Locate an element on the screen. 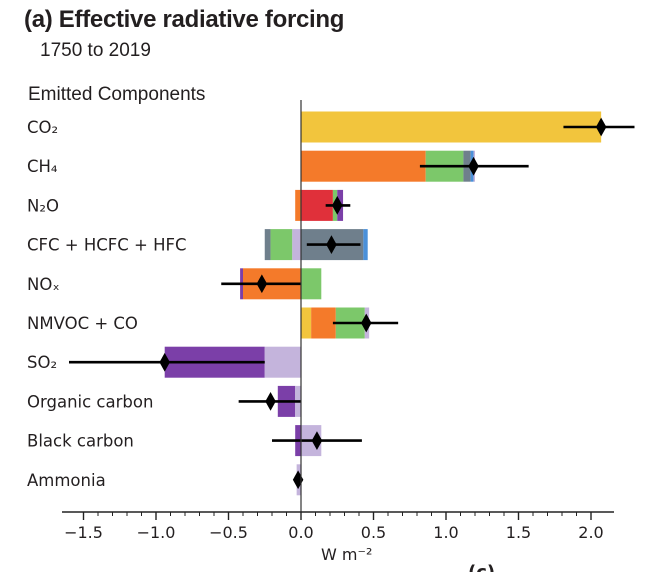  best-estimate-marker-organic-carbon is located at coordinates (270, 401).